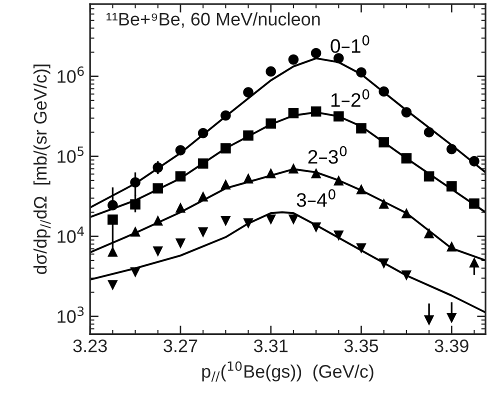 Image resolution: width=487 pixels, height=405 pixels. Describe the element at coordinates (350, 44) in the screenshot. I see `series-label: 0–1$^{0}$` at that location.